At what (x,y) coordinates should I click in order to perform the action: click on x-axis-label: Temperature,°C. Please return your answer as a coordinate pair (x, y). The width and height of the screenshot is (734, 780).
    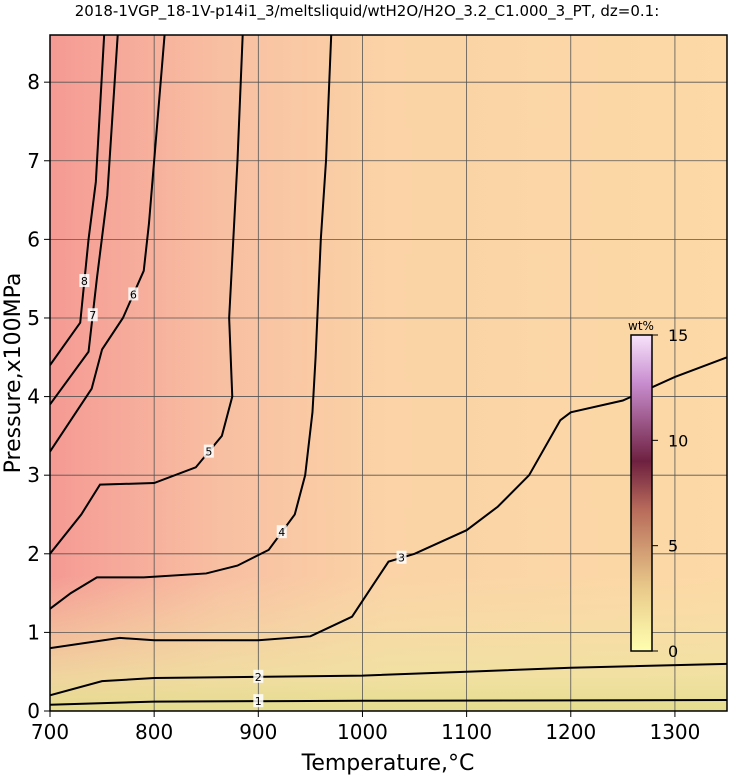
    Looking at the image, I should click on (388, 763).